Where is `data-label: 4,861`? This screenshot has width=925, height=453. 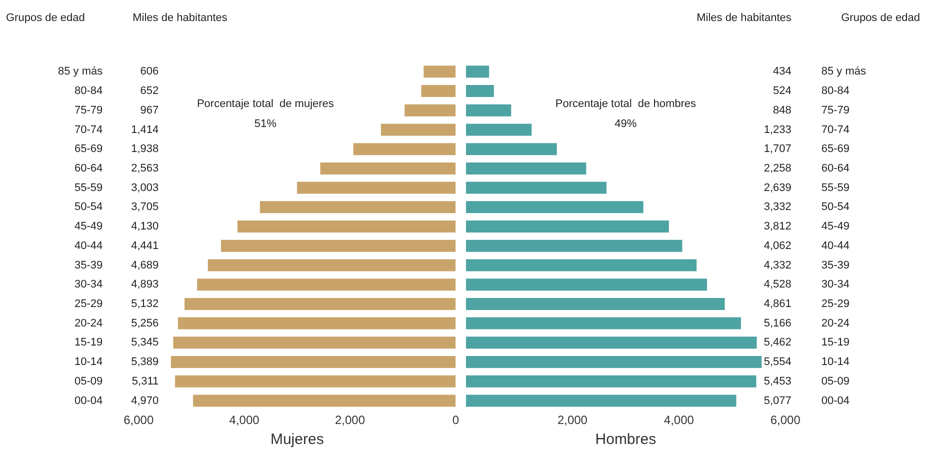
data-label: 4,861 is located at coordinates (778, 304).